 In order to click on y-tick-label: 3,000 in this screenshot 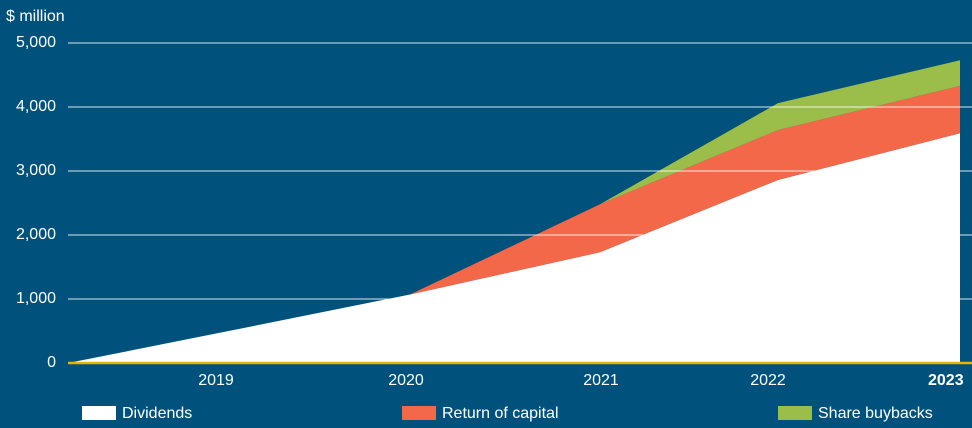, I will do `click(36, 170)`.